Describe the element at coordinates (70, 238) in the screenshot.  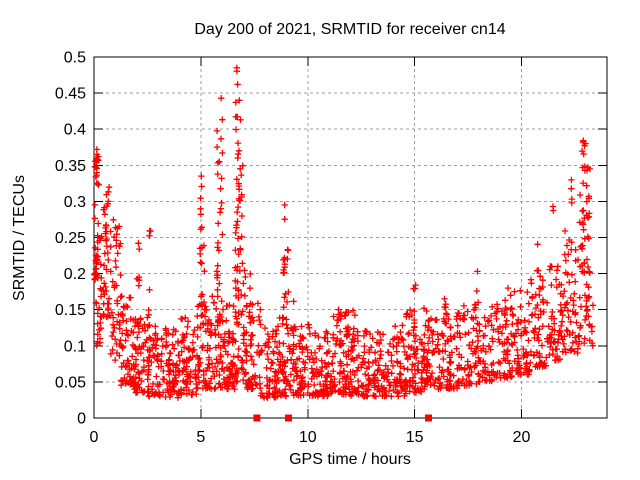
I see `y-tick-label: 0.25` at that location.